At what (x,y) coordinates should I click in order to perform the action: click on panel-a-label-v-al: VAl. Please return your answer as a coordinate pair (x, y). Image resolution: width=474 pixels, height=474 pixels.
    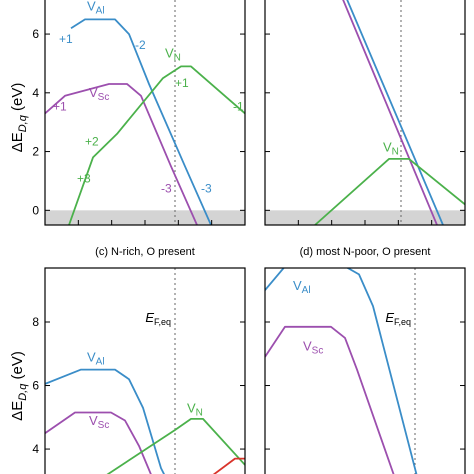
    Looking at the image, I should click on (96, 8).